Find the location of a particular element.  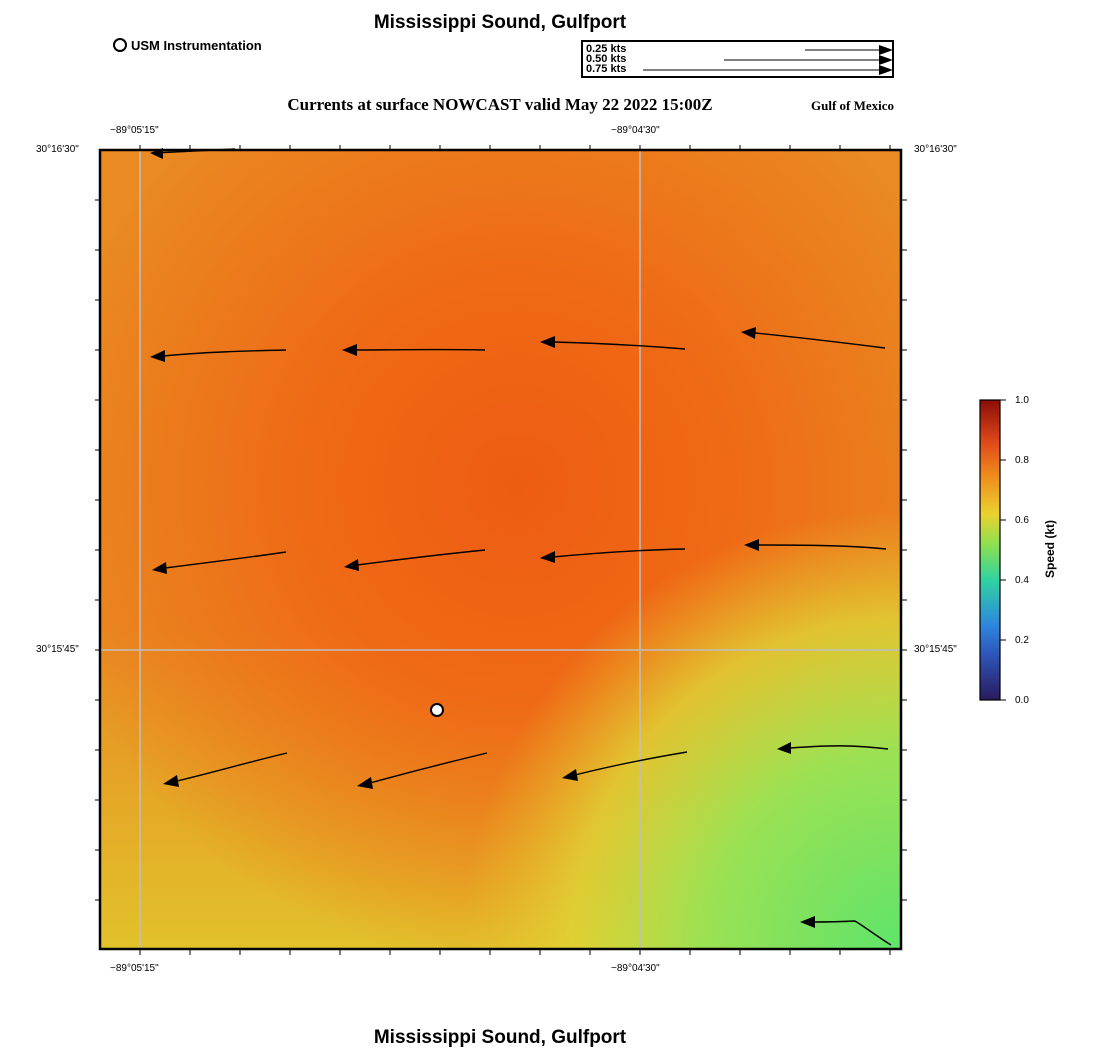

lon-tick-bottom-2: −89°04'30" is located at coordinates (635, 968).